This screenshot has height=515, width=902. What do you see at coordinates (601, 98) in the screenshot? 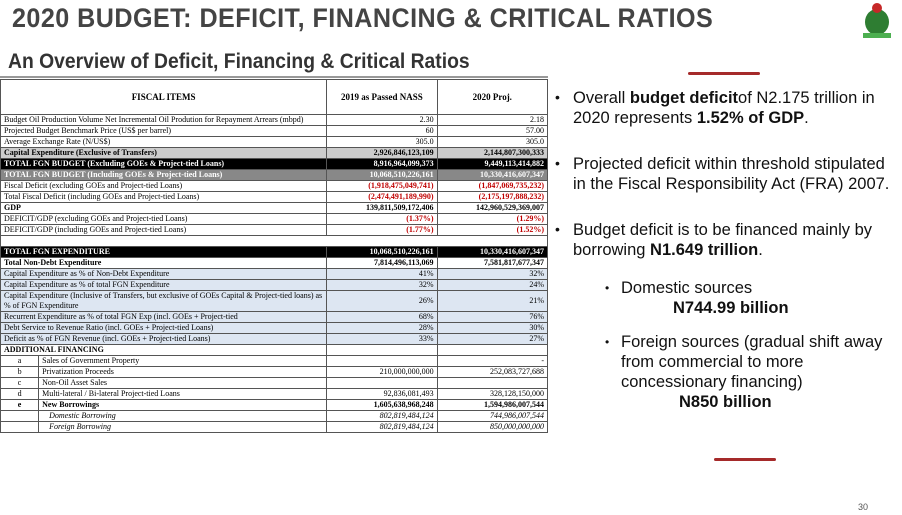
I see `text: Overall` at bounding box center [601, 98].